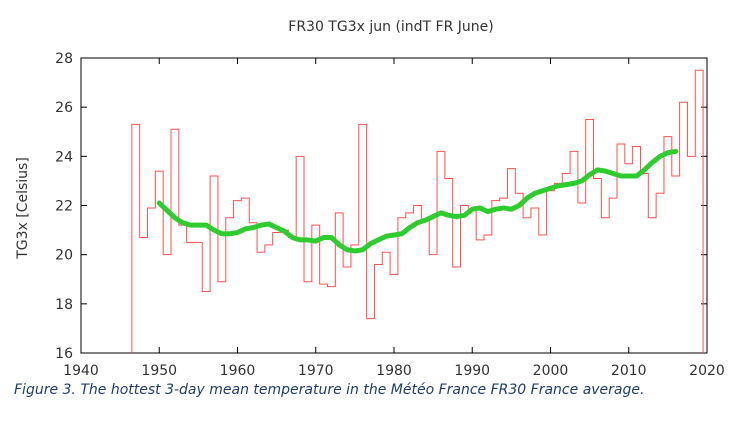  Describe the element at coordinates (23, 208) in the screenshot. I see `y-axis-label: TG3x [Celsius]` at that location.